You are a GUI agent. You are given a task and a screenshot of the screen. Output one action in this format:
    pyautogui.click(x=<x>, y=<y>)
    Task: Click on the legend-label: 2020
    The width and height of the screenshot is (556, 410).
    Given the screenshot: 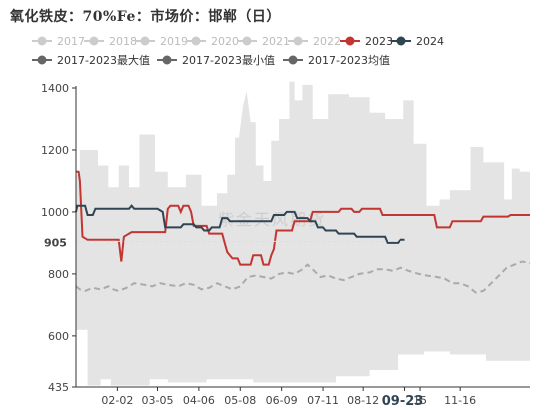 What is the action you would take?
    pyautogui.click(x=225, y=41)
    